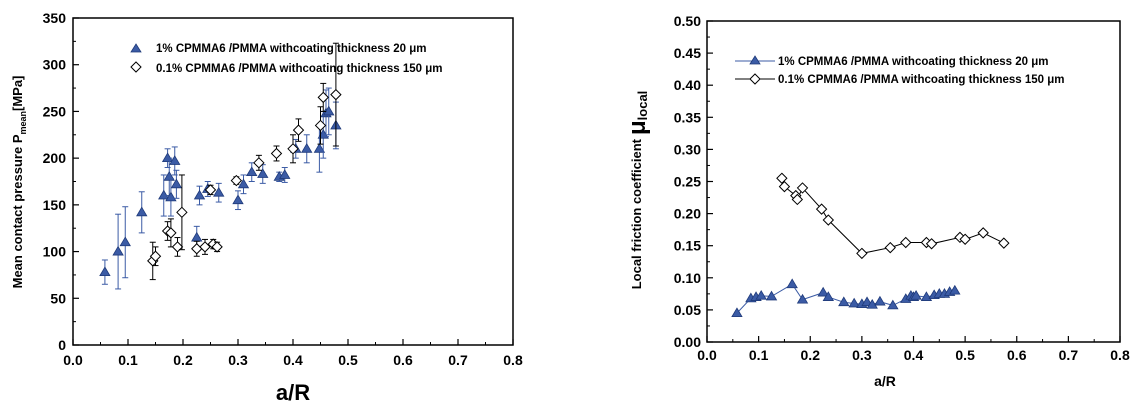  I want to click on y-axis-label-subscript: mean, so click(23, 123).